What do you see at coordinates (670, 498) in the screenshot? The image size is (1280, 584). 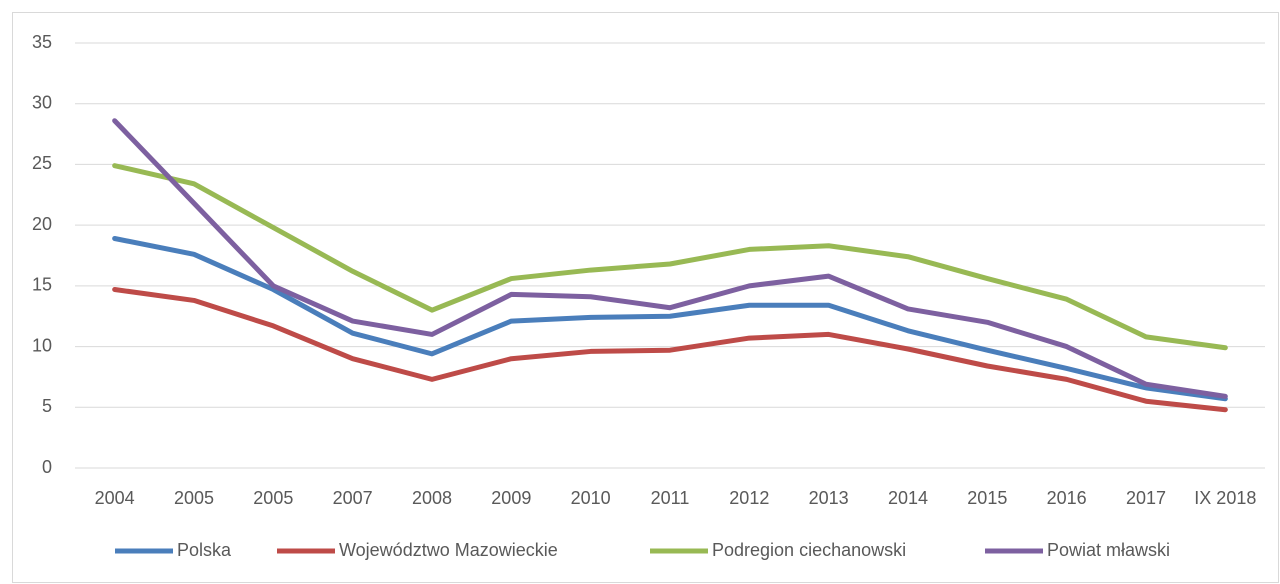 I see `x-tick-label: 2011` at bounding box center [670, 498].